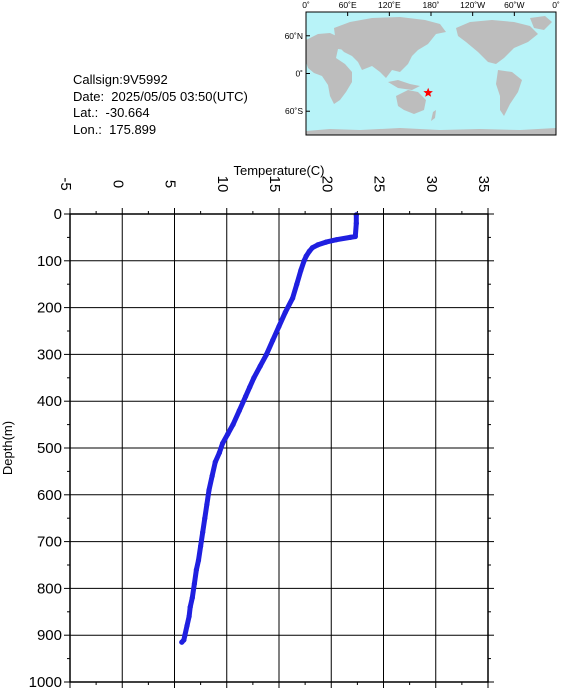 The width and height of the screenshot is (564, 690). I want to click on date-text: Date: 2025/05/05 03:50(UTC), so click(160, 96).